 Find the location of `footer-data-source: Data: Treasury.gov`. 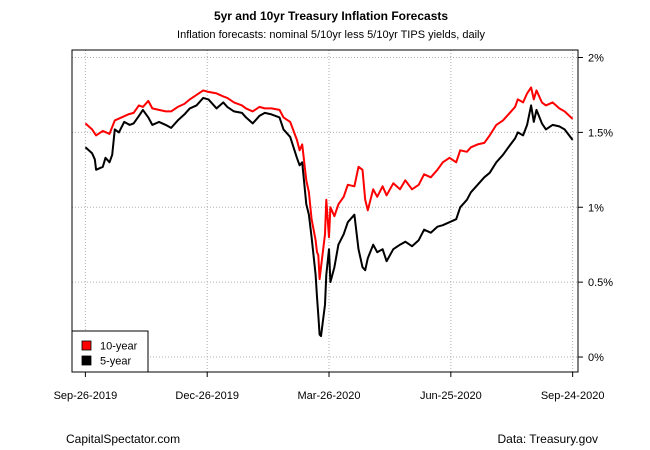

footer-data-source: Data: Treasury.gov is located at coordinates (548, 439).